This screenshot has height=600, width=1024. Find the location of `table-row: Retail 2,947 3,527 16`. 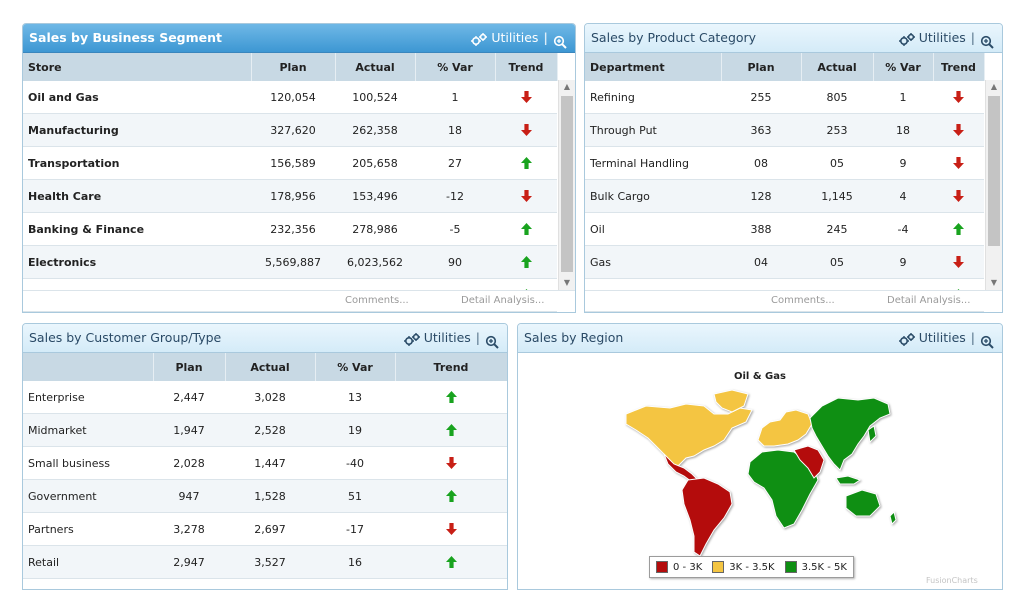

table-row: Retail 2,947 3,527 16 is located at coordinates (265, 562).